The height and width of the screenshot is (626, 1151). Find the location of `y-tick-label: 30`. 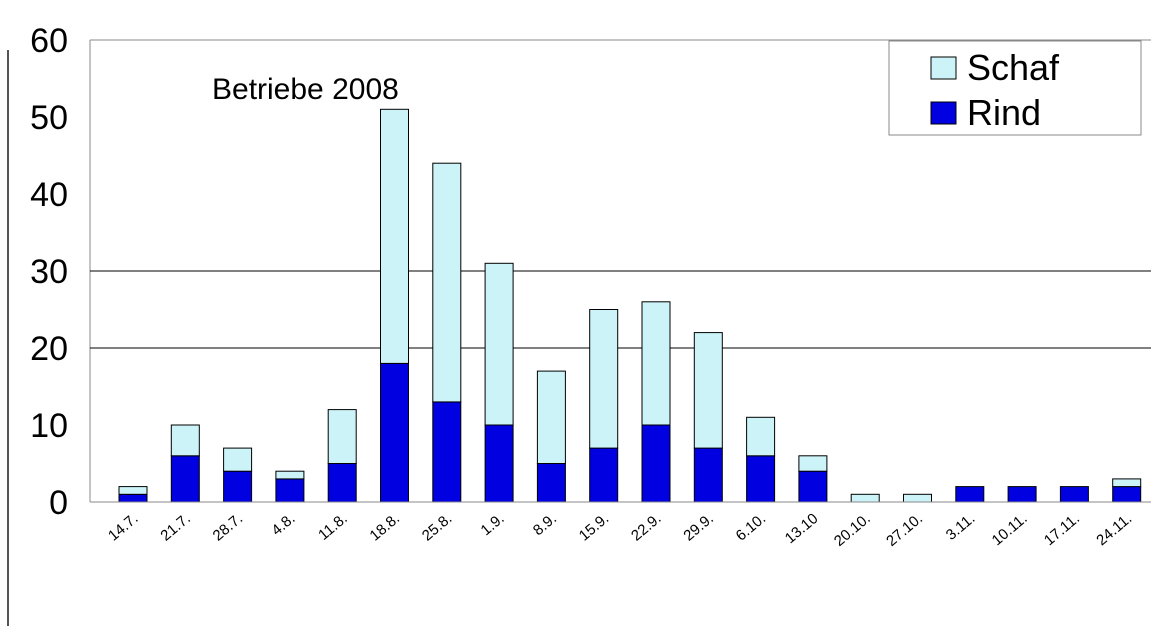

y-tick-label: 30 is located at coordinates (49, 272).